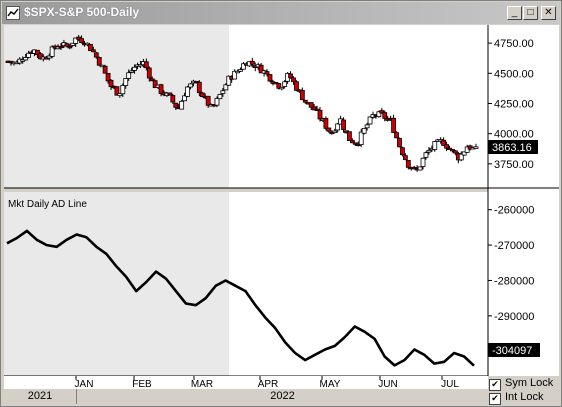  I want to click on indicator-tick-label: -280000, so click(514, 281).